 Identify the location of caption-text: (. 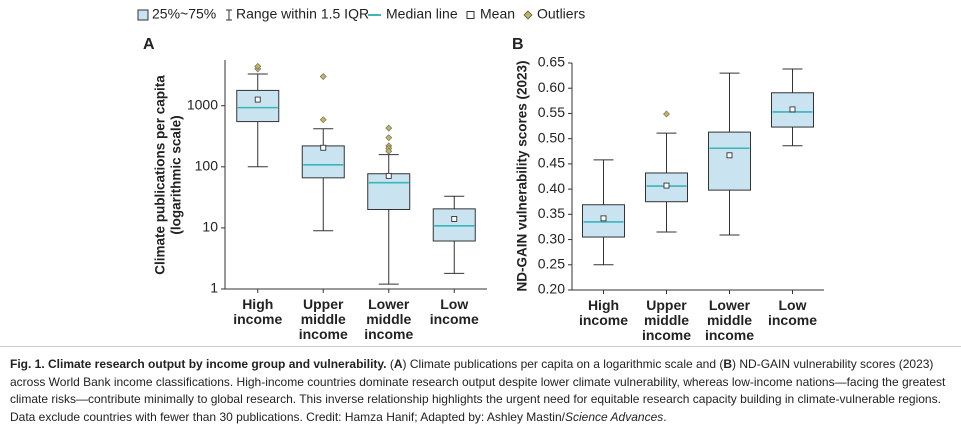
(390, 364).